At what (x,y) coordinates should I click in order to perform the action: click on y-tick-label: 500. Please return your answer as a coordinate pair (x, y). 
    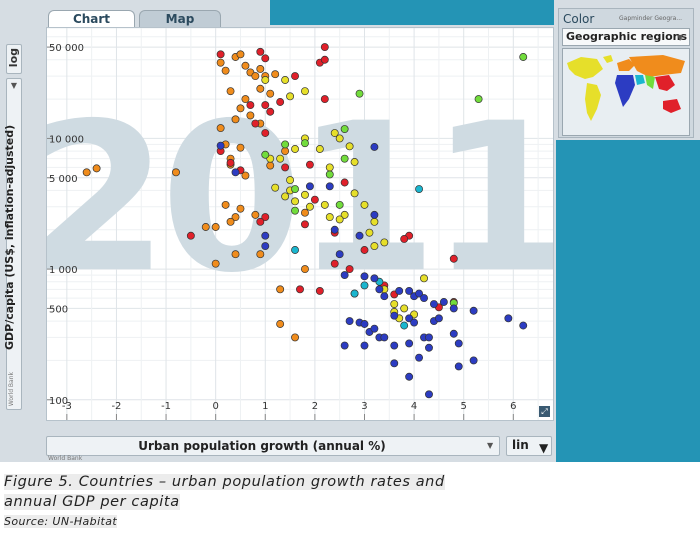
    Looking at the image, I should click on (58, 309).